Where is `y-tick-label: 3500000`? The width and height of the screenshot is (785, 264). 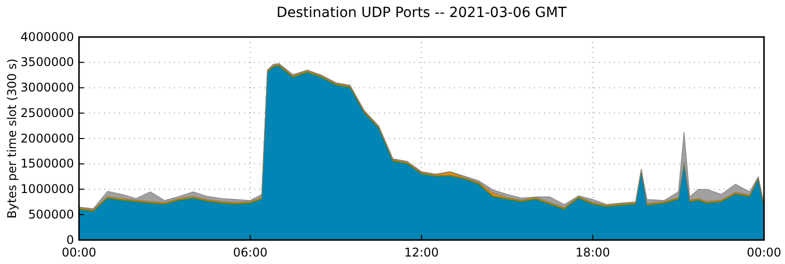
y-tick-label: 3500000 is located at coordinates (47, 62).